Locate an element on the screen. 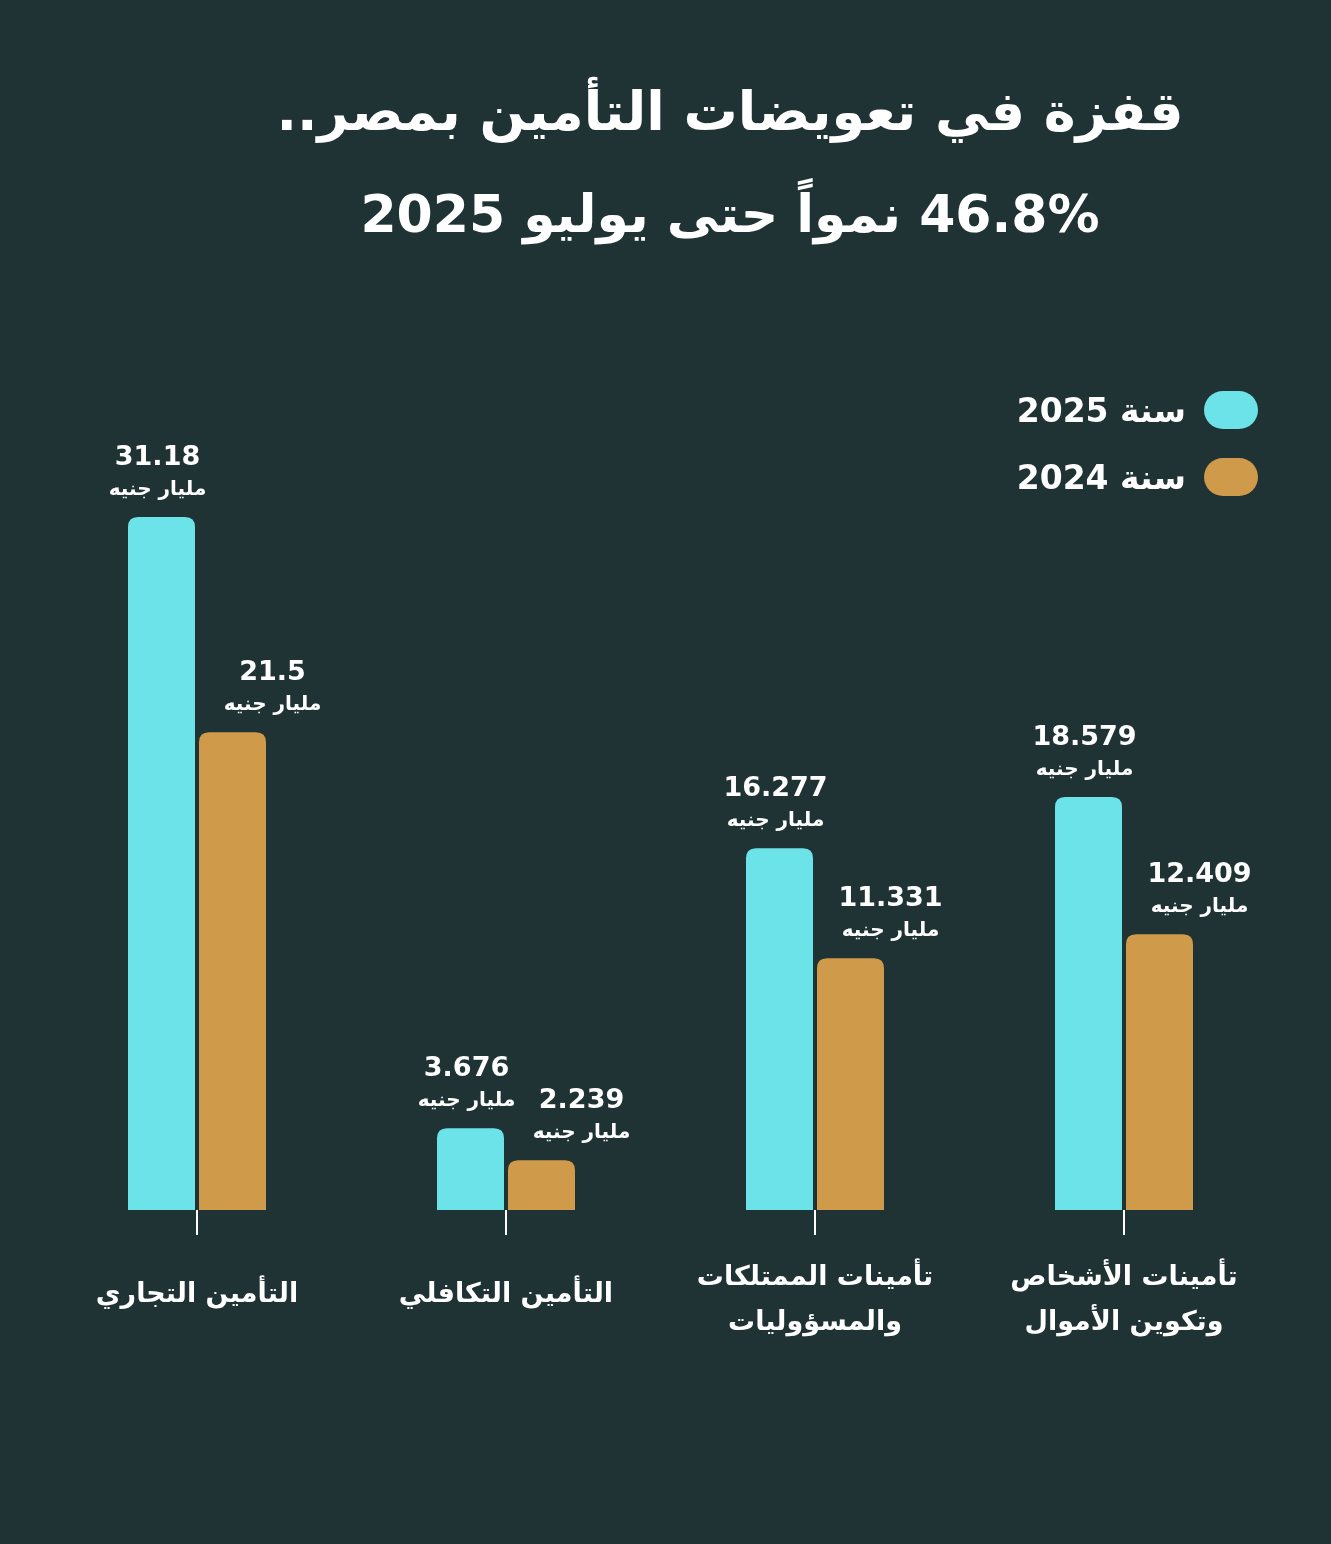 The height and width of the screenshot is (1544, 1331). x-tick-label: تأمينات الأشخاص وتكوين الأموال is located at coordinates (1124, 1297).